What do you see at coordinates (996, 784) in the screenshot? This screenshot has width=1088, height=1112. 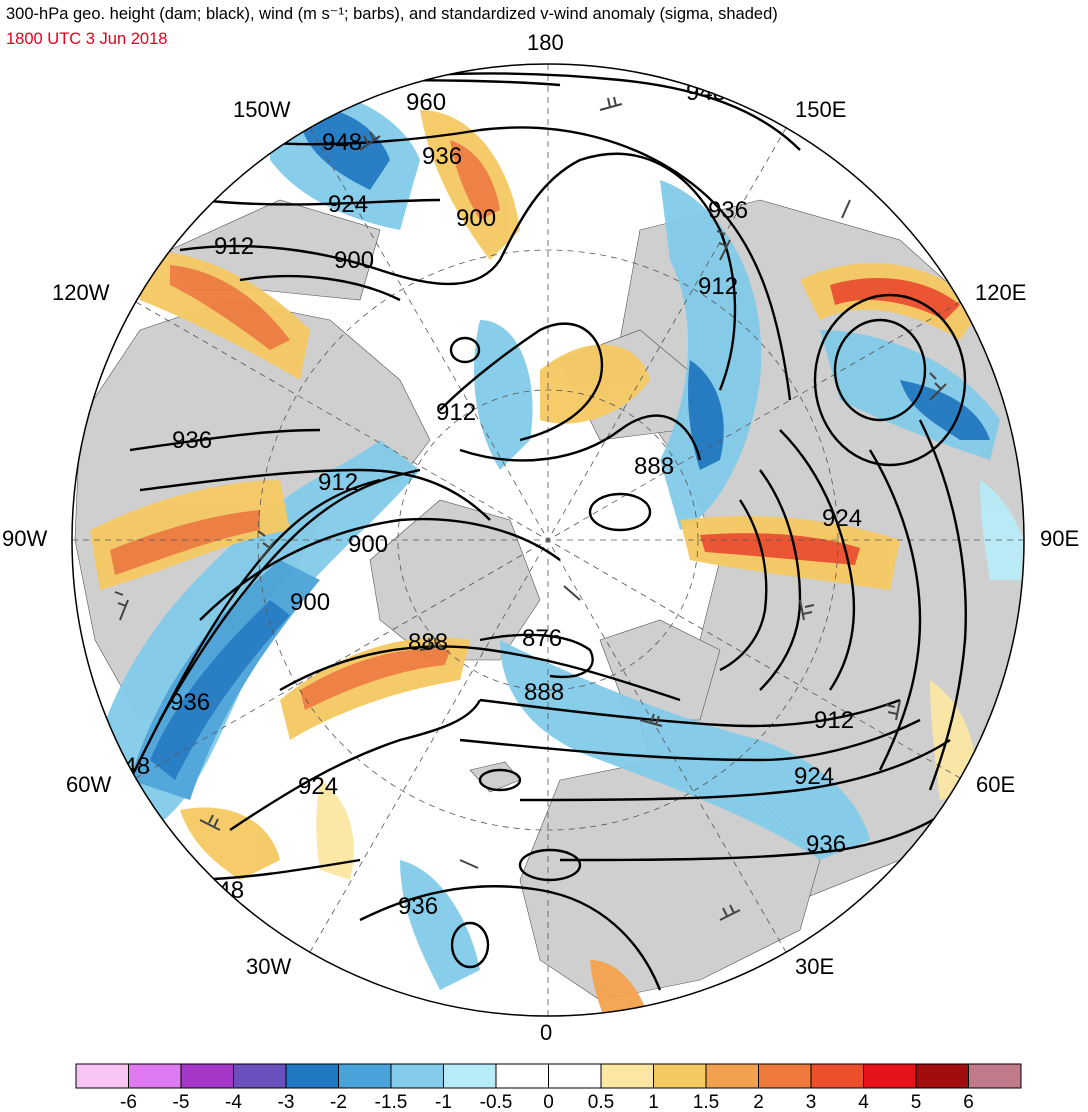 I see `lon-label-60e: 60E` at bounding box center [996, 784].